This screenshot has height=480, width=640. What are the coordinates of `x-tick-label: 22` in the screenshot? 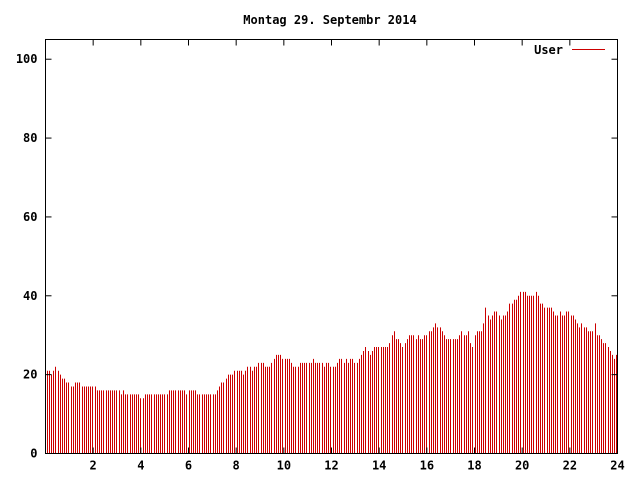 It's located at (570, 466).